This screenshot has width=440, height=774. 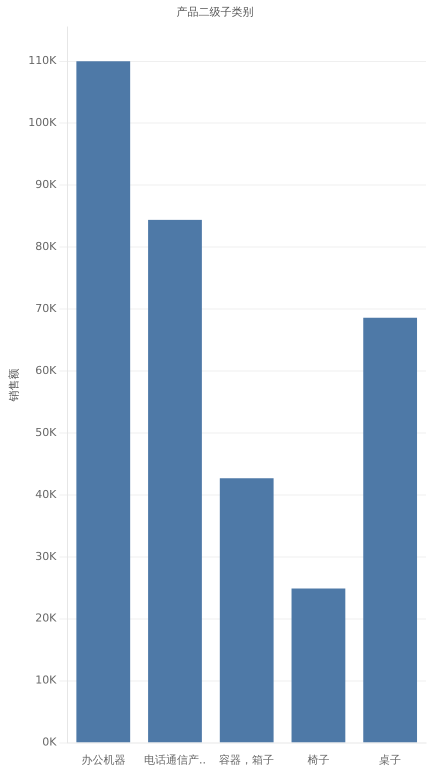 What do you see at coordinates (13, 385) in the screenshot?
I see `y-axis-title: 销售额` at bounding box center [13, 385].